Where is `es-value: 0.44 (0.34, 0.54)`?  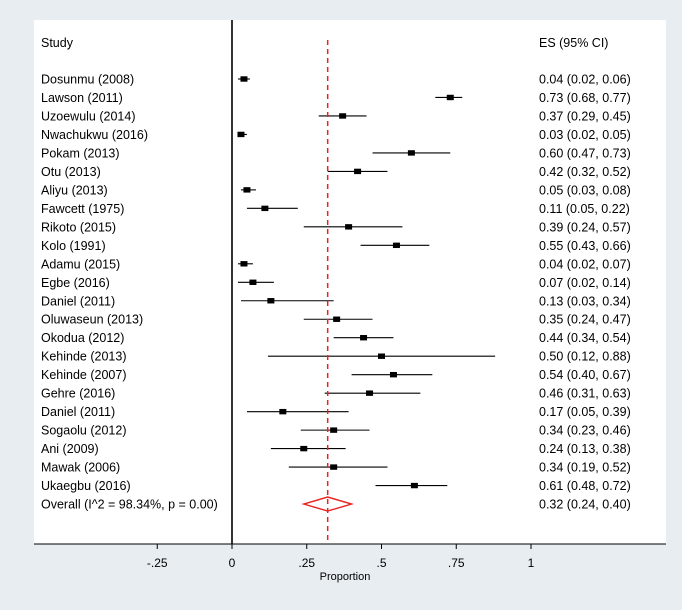
es-value: 0.44 (0.34, 0.54) is located at coordinates (585, 338).